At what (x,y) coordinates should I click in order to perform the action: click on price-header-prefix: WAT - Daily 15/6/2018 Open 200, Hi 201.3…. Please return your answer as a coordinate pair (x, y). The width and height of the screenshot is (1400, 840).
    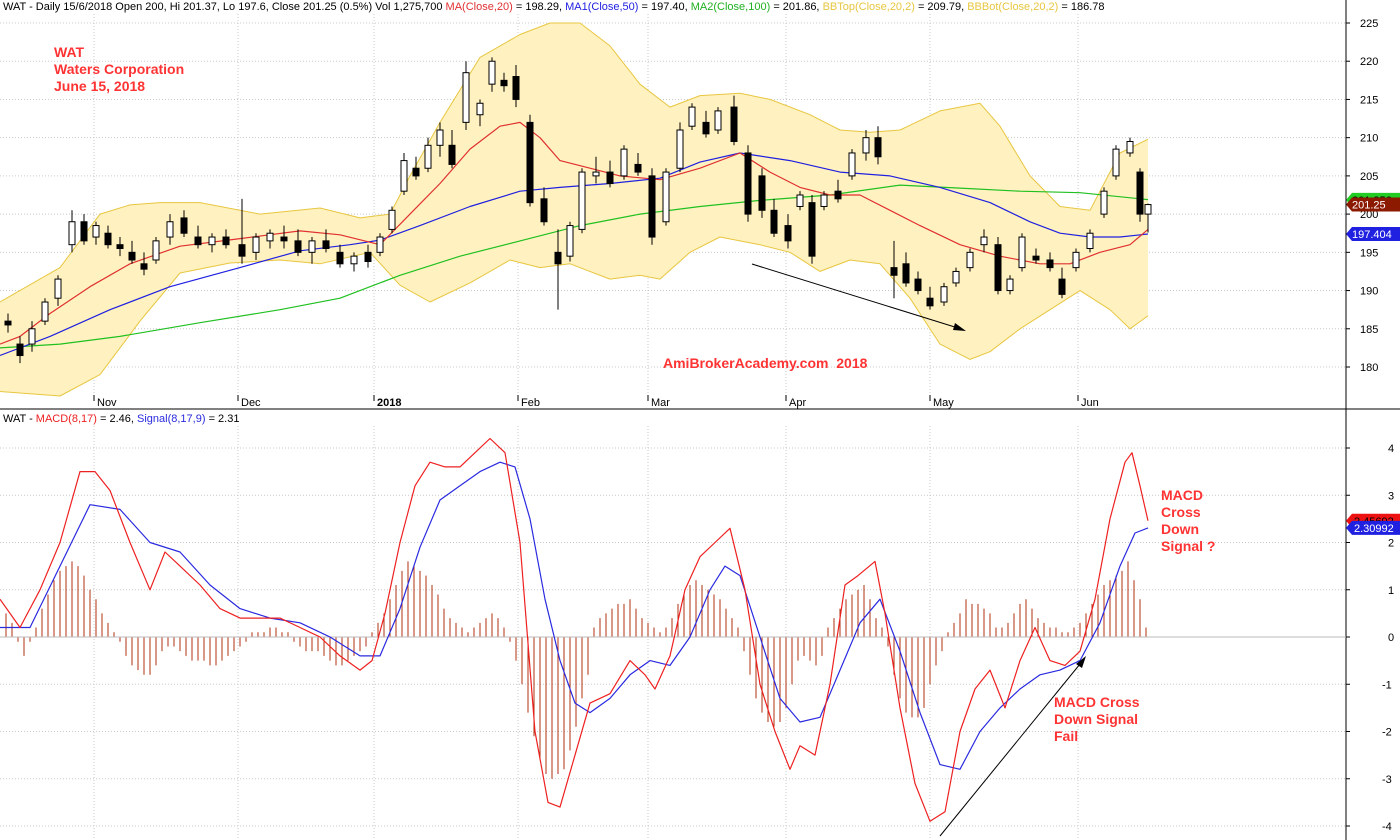
    Looking at the image, I should click on (223, 7).